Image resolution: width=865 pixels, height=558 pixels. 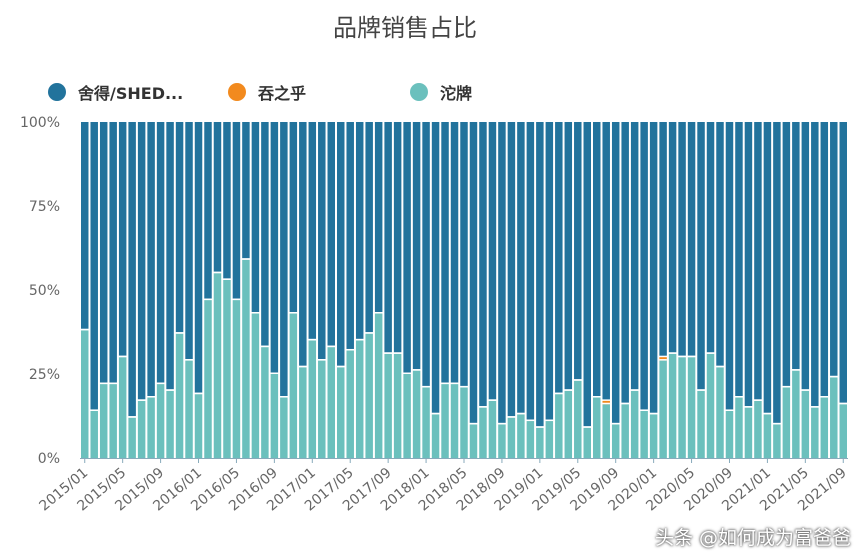 I want to click on legend-item-tuopai: 沱牌, so click(x=441, y=92).